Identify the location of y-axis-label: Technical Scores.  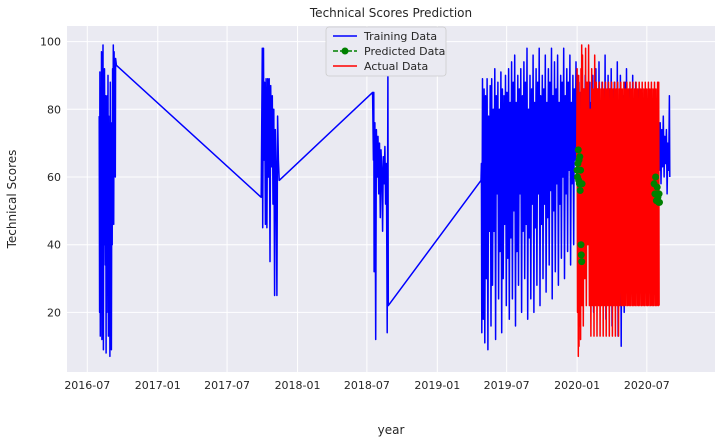
(12, 200).